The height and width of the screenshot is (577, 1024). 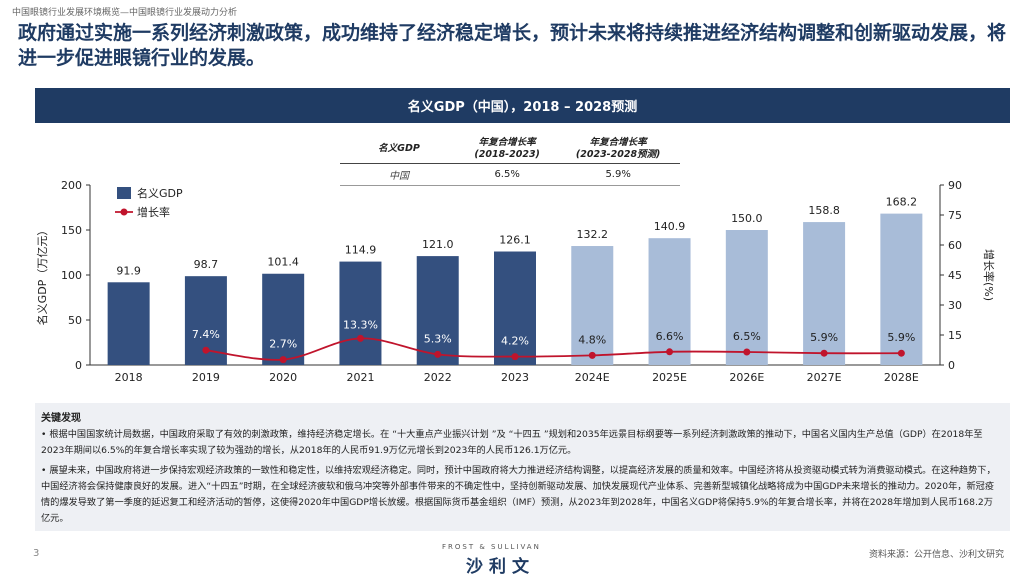 I want to click on bar-2021, so click(x=360, y=313).